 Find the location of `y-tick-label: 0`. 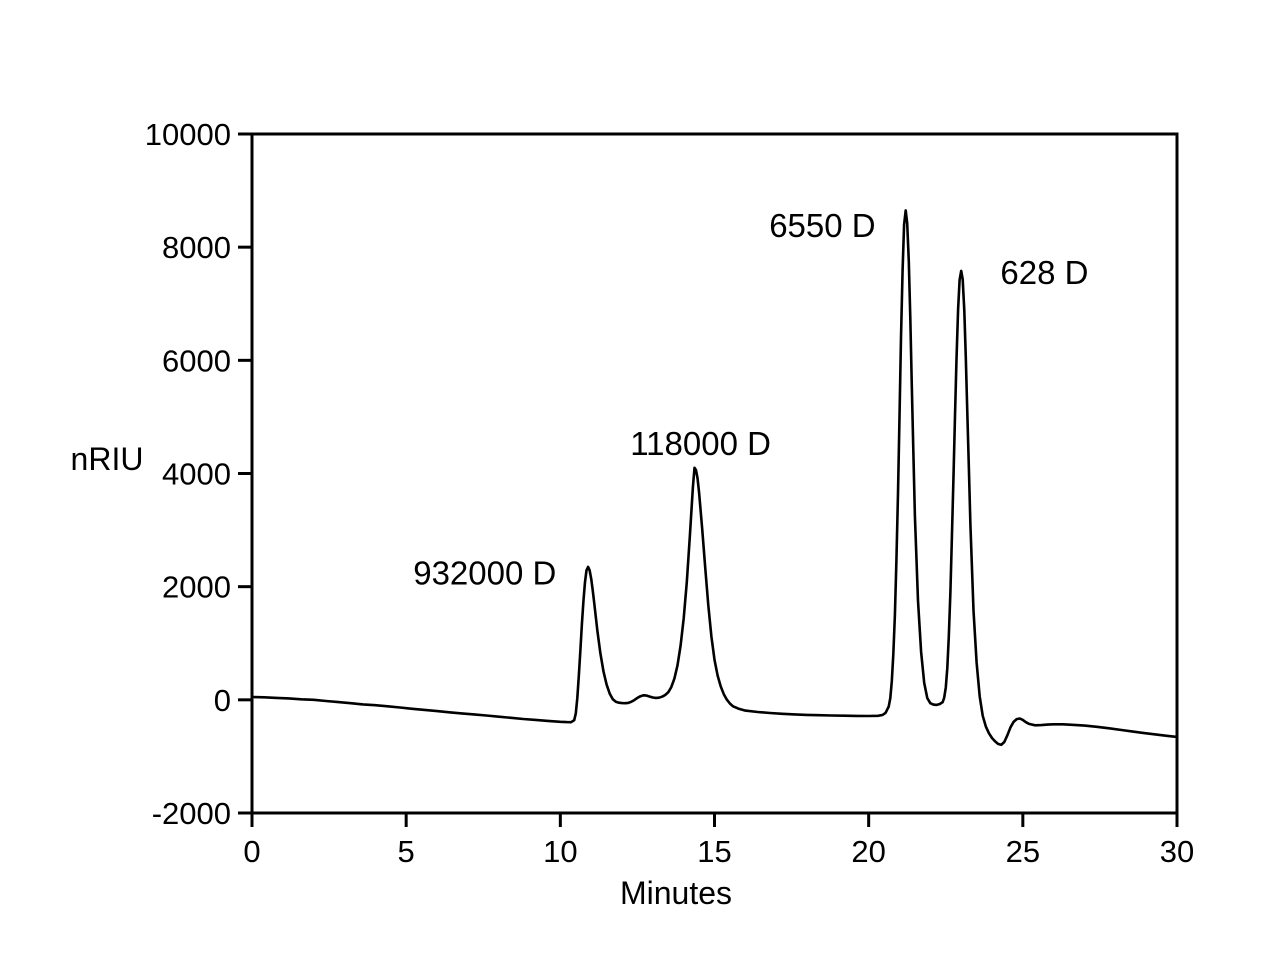

y-tick-label: 0 is located at coordinates (222, 700).